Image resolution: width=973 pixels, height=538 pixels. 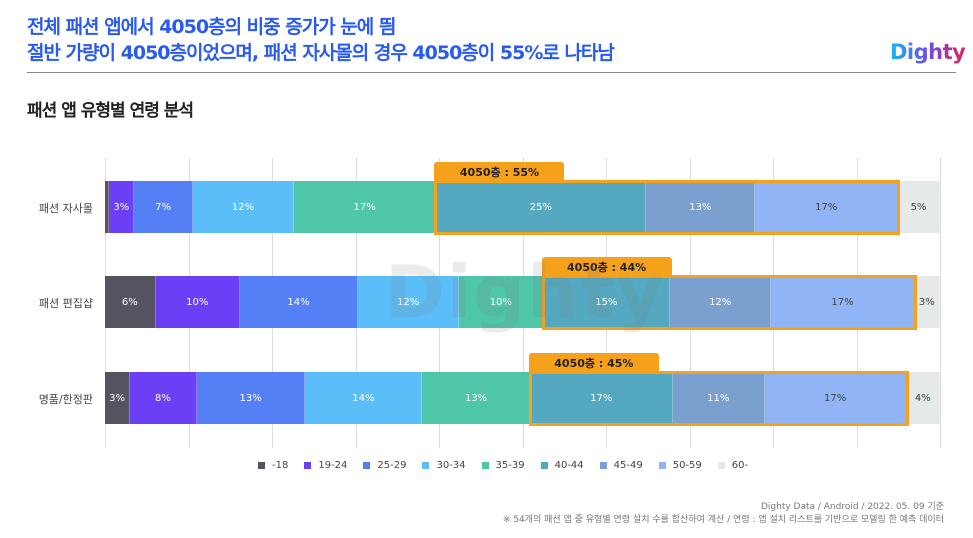 I want to click on bar-segment-45-49: 13%, so click(x=701, y=207).